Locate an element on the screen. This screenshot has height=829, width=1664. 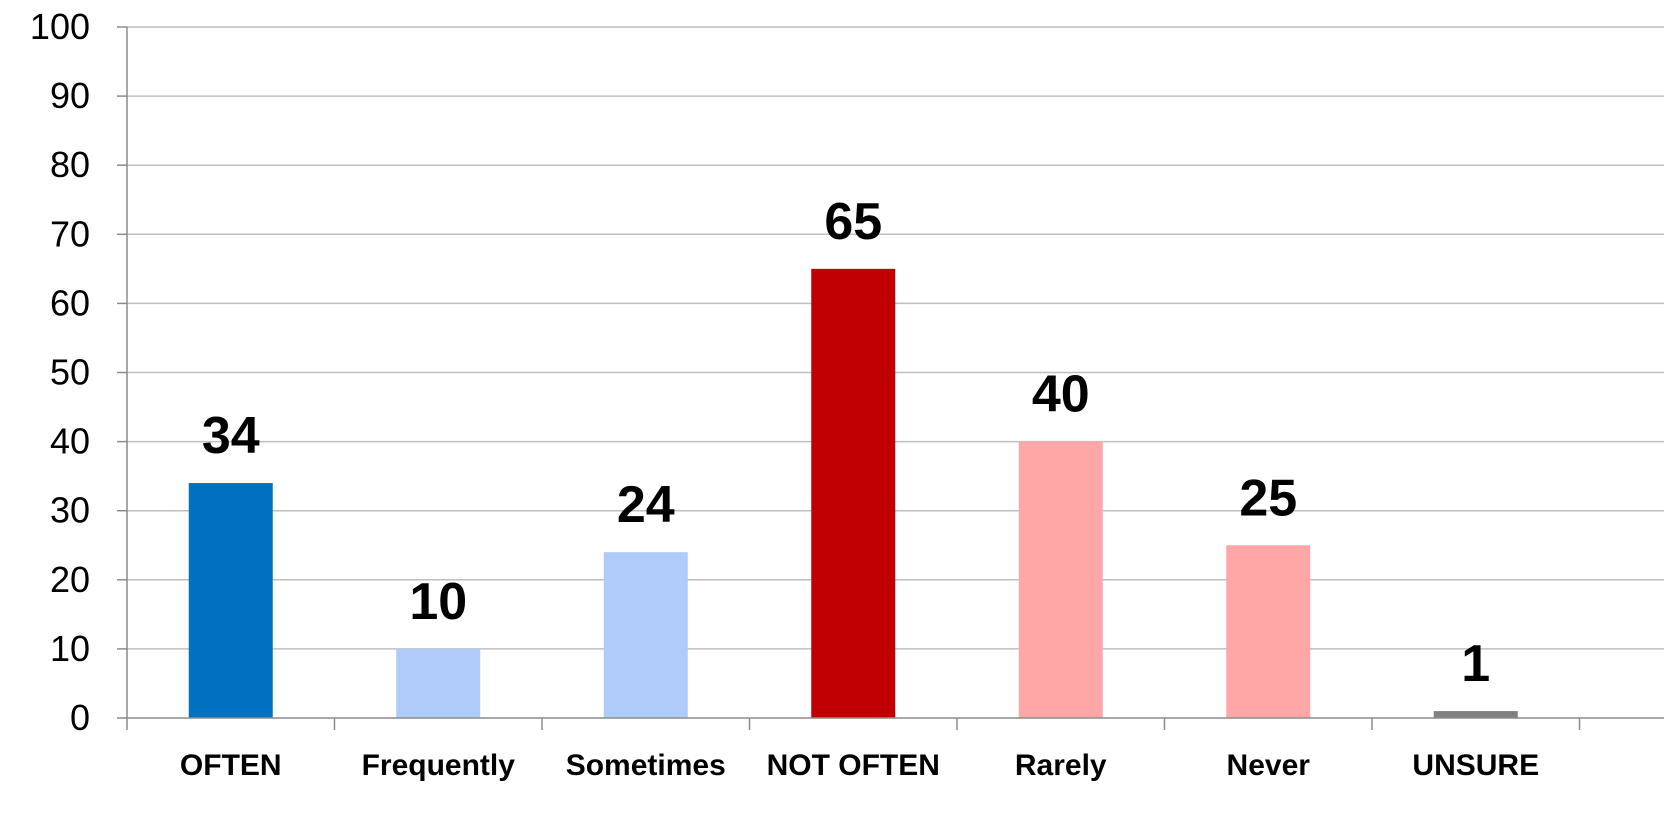
y-tick-label: 100 is located at coordinates (60, 26).